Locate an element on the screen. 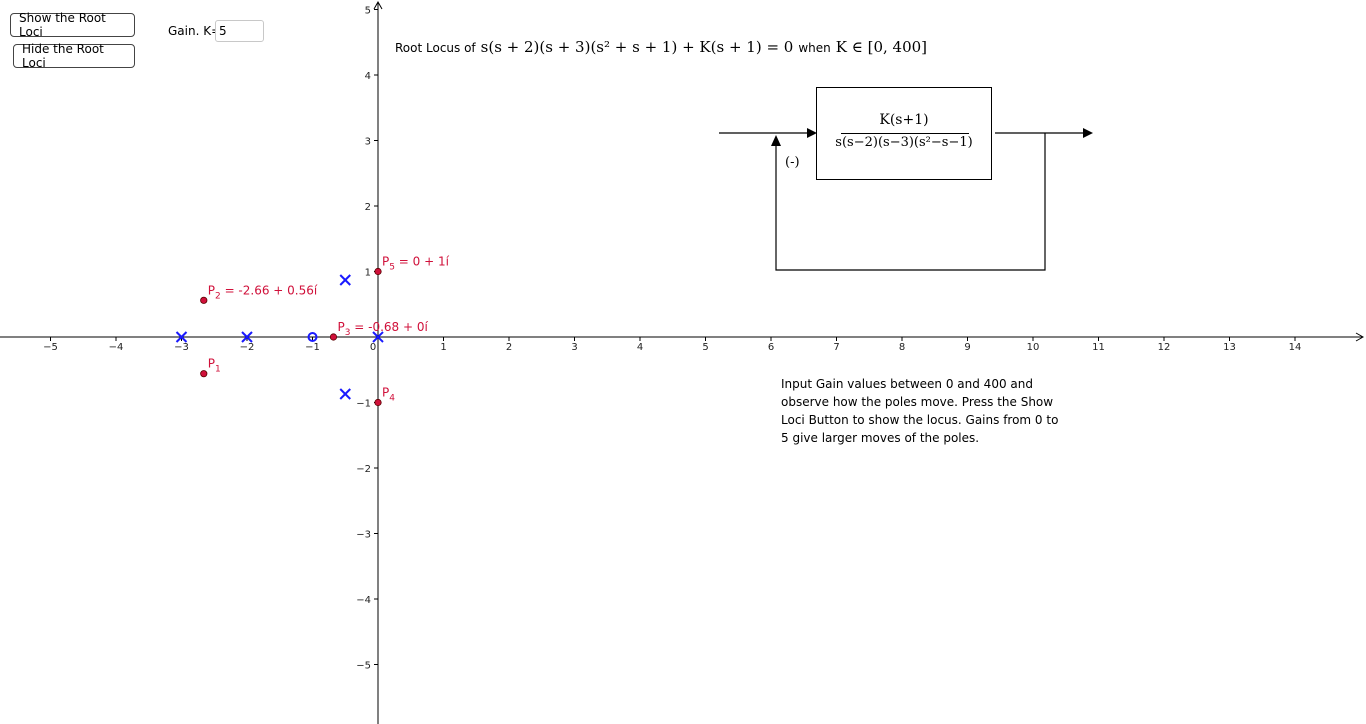 The image size is (1366, 724). closed-loop-pole-label: P5 = 0 + 1í is located at coordinates (416, 264).